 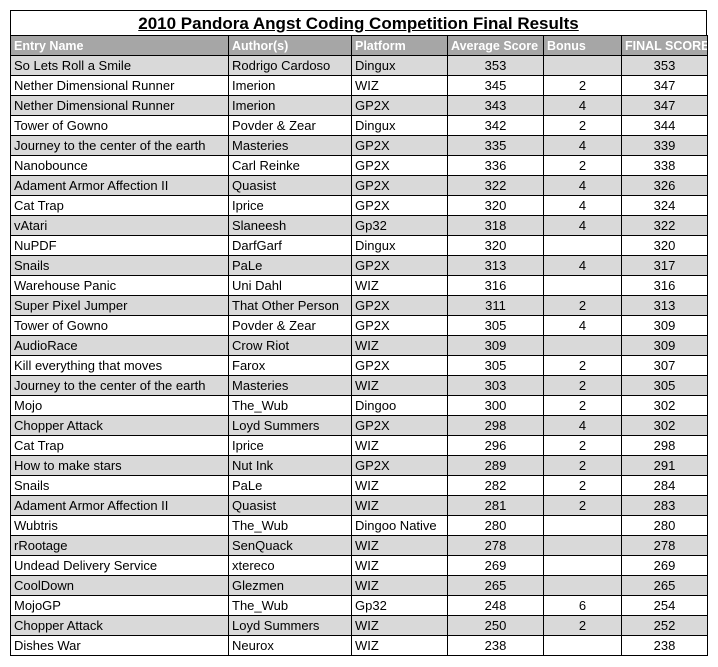 What do you see at coordinates (582, 45) in the screenshot?
I see `header-cell: Bonus` at bounding box center [582, 45].